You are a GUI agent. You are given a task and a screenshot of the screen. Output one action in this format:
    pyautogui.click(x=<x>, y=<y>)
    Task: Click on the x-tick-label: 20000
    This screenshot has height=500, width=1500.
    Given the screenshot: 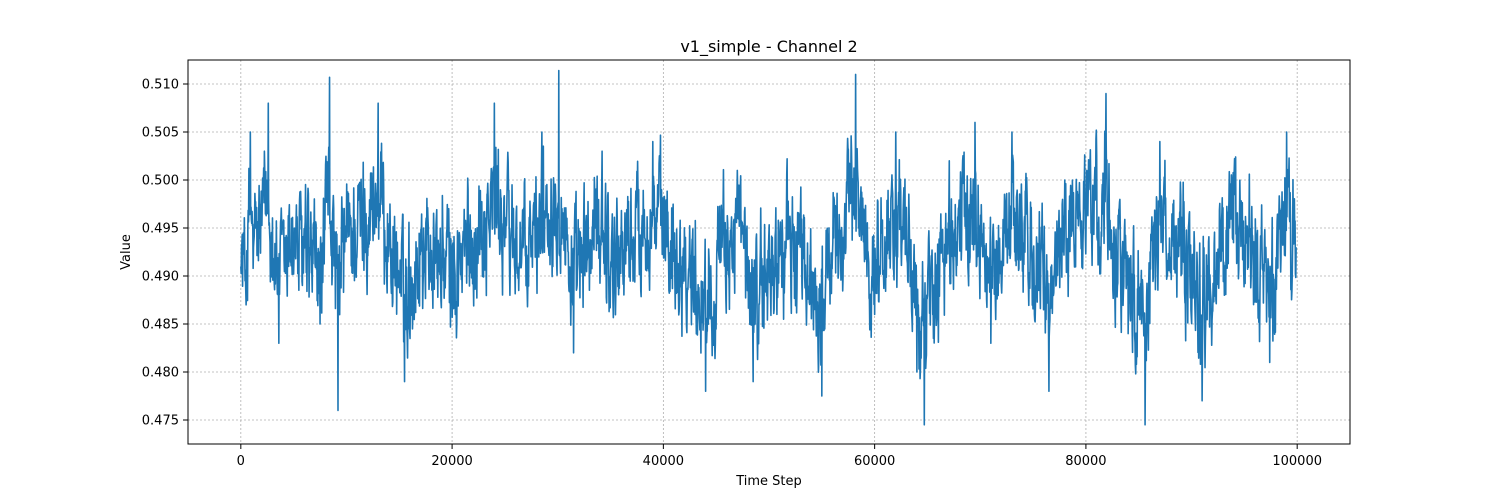 What is the action you would take?
    pyautogui.click(x=451, y=461)
    